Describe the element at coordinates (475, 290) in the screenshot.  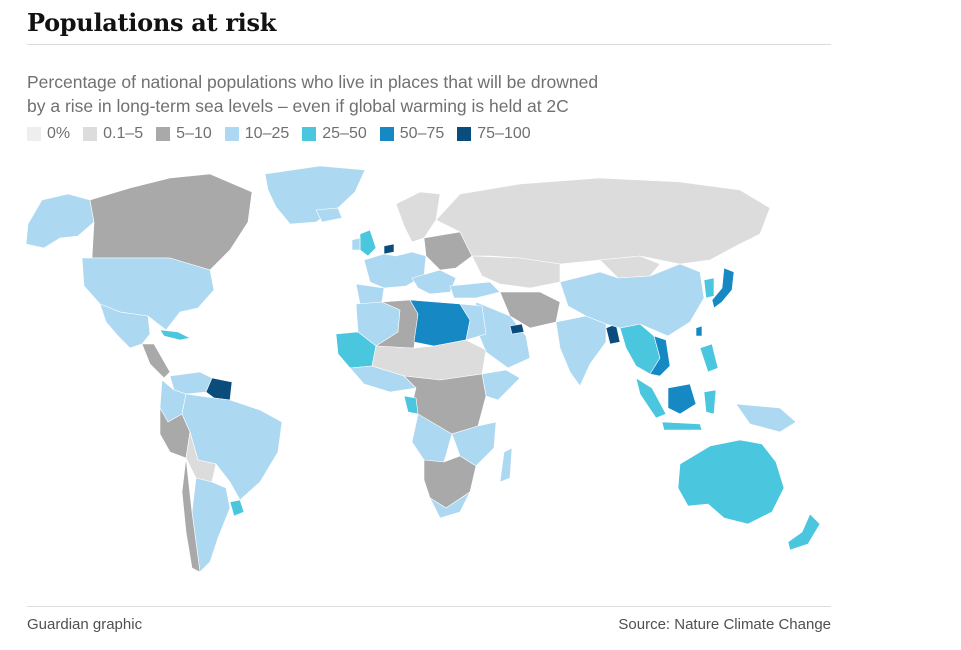
I see `region-turkey` at that location.